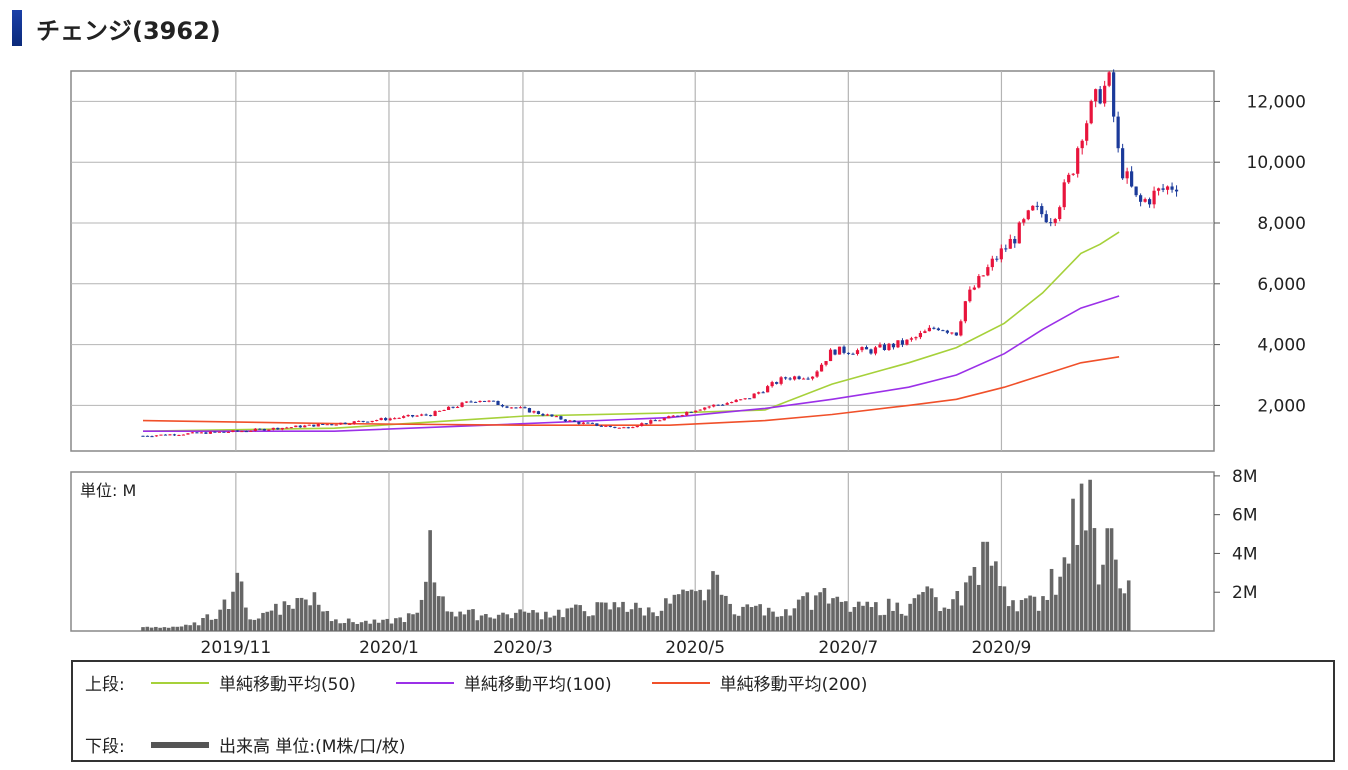 Image resolution: width=1348 pixels, height=770 pixels. I want to click on legend-upper-row: 上段: 単純移動平均(50) 単純移動平均(100) 単純移動平均(200), so click(496, 682).